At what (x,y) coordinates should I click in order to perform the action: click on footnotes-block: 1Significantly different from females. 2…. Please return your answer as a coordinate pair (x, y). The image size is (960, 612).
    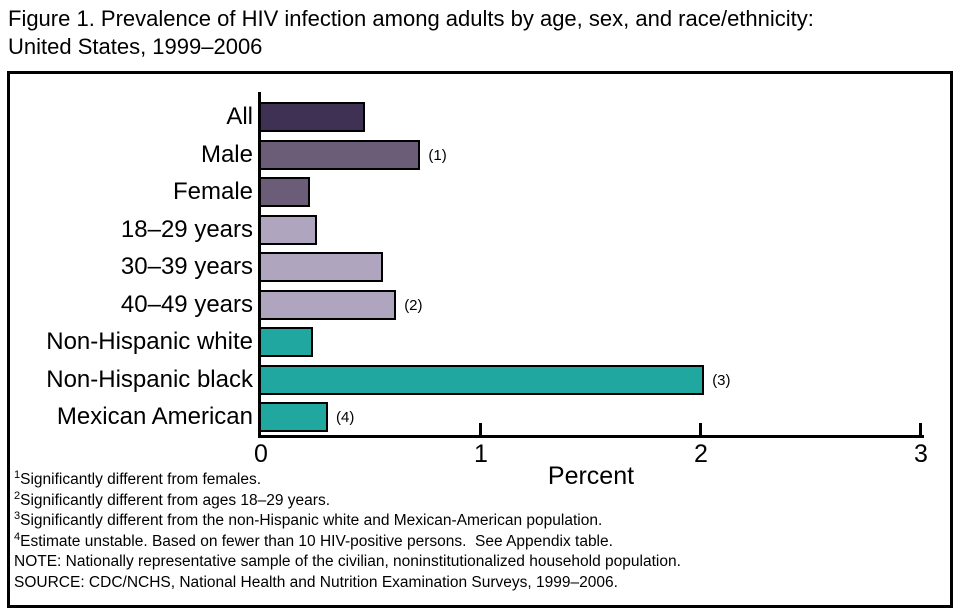
    Looking at the image, I should click on (347, 531).